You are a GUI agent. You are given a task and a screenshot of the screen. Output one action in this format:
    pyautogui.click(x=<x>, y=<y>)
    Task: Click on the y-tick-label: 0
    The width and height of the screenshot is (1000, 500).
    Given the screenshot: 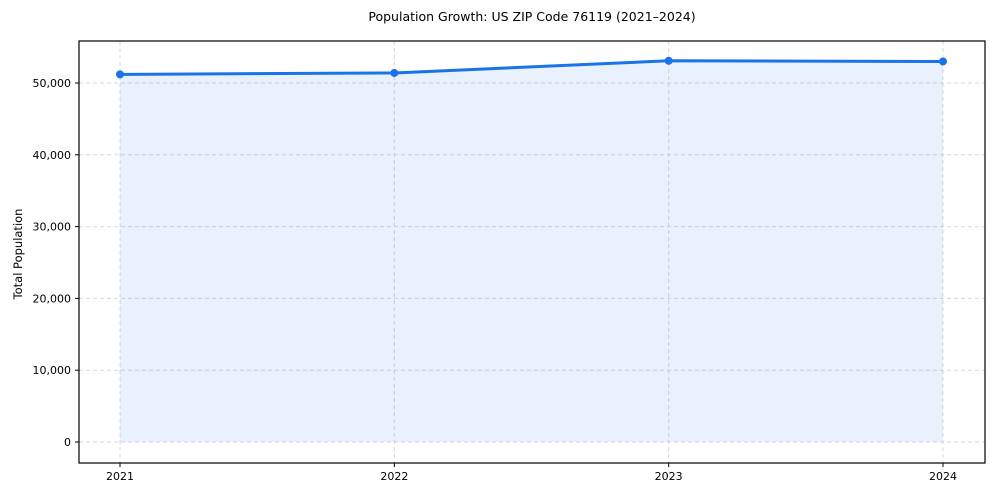 What is the action you would take?
    pyautogui.click(x=67, y=442)
    